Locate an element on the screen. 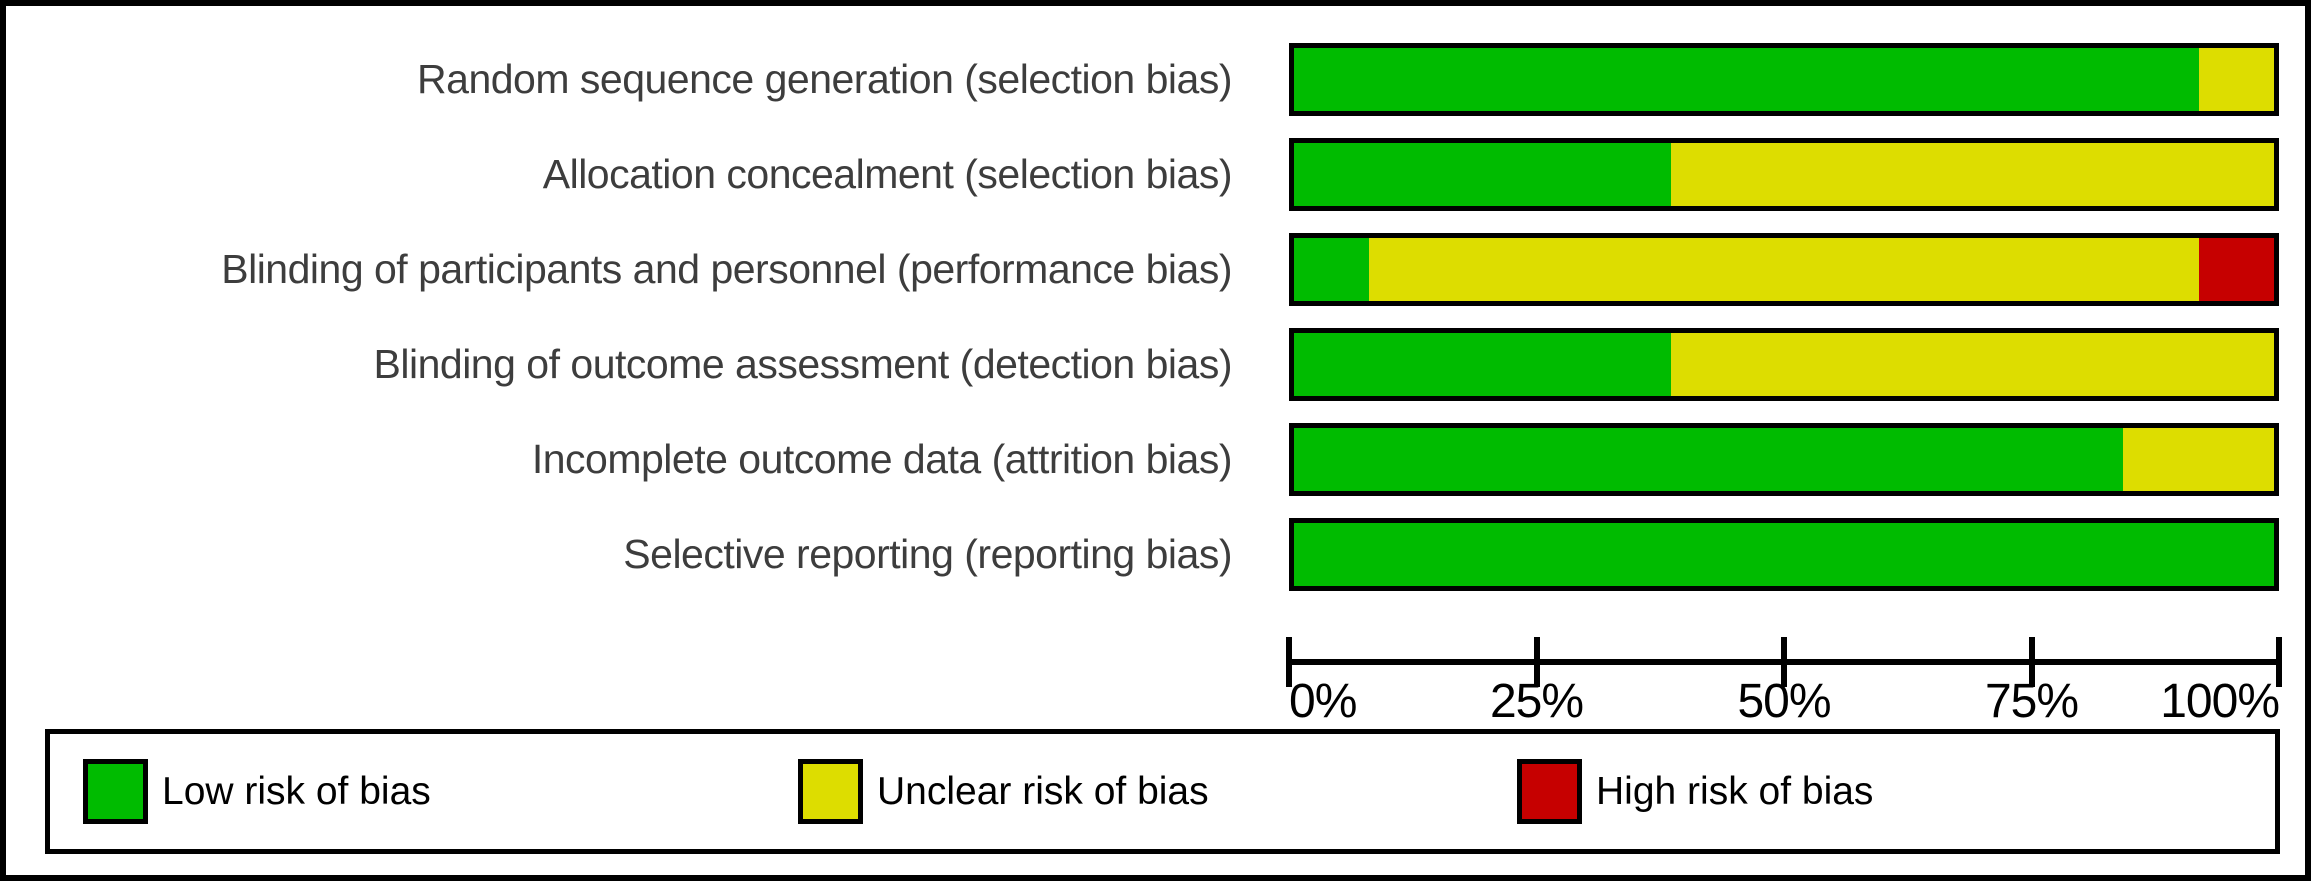  legend-item-high: High risk of bias is located at coordinates (1695, 791).